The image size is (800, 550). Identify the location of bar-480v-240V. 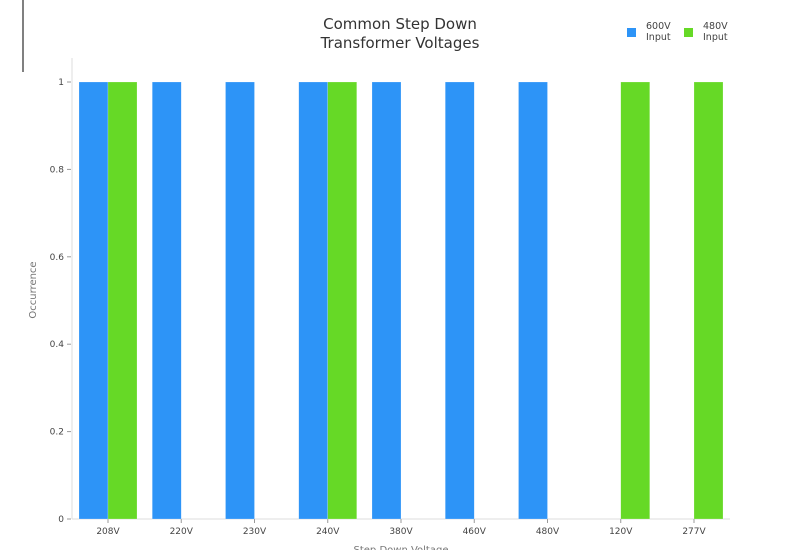
(342, 300).